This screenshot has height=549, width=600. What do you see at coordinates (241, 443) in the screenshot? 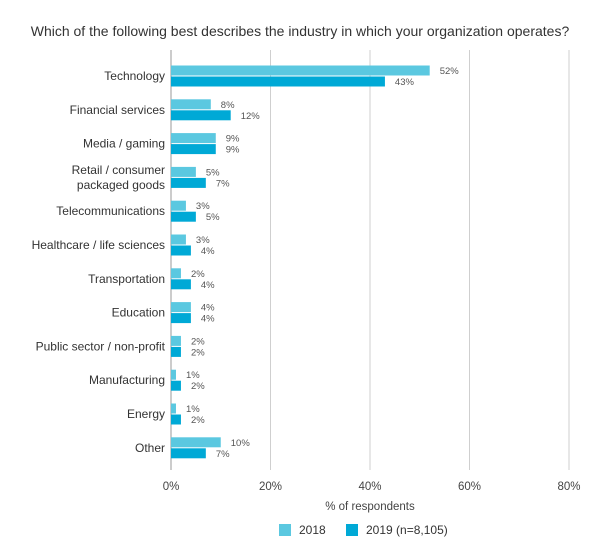
I see `data-label: 10%` at bounding box center [241, 443].